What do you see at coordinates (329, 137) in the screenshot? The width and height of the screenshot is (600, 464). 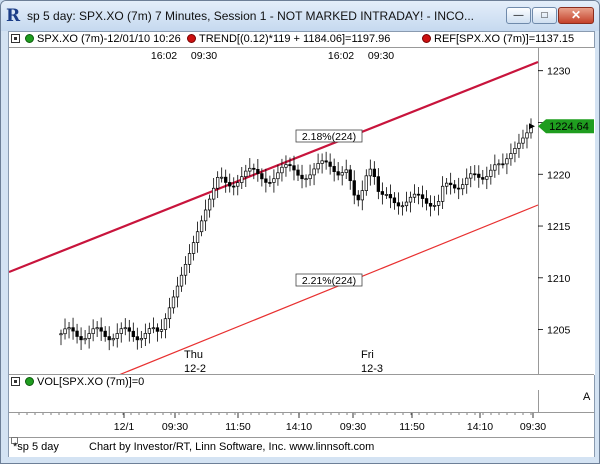 I see `upper-channel-label: 2.18%(224)` at bounding box center [329, 137].